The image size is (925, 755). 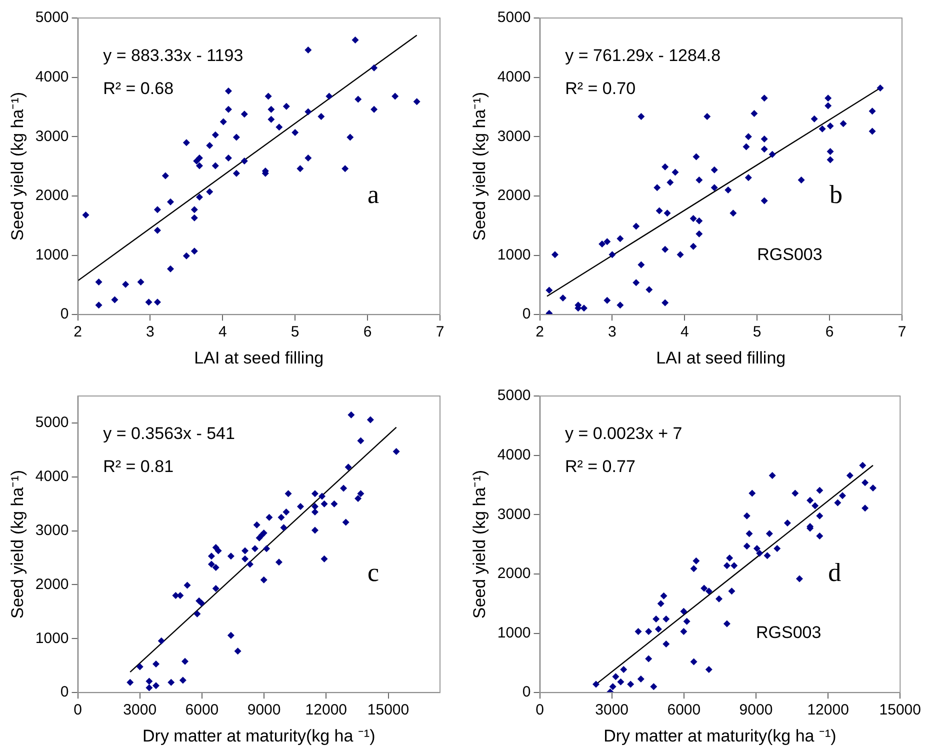 What do you see at coordinates (600, 466) in the screenshot?
I see `annotation: R² = 0.77` at bounding box center [600, 466].